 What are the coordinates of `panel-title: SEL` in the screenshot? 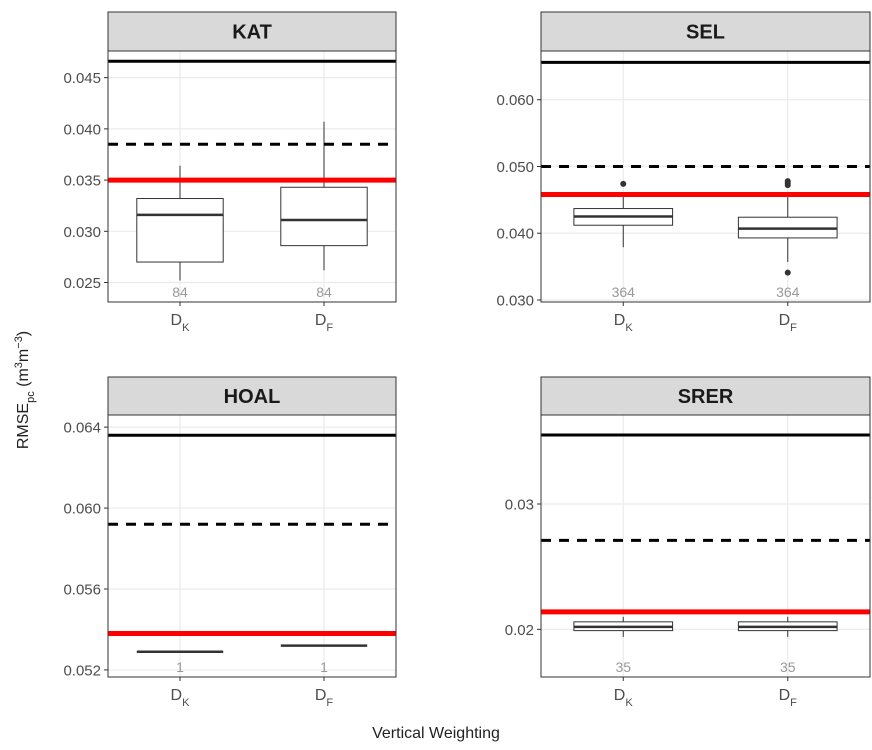 It's located at (705, 33).